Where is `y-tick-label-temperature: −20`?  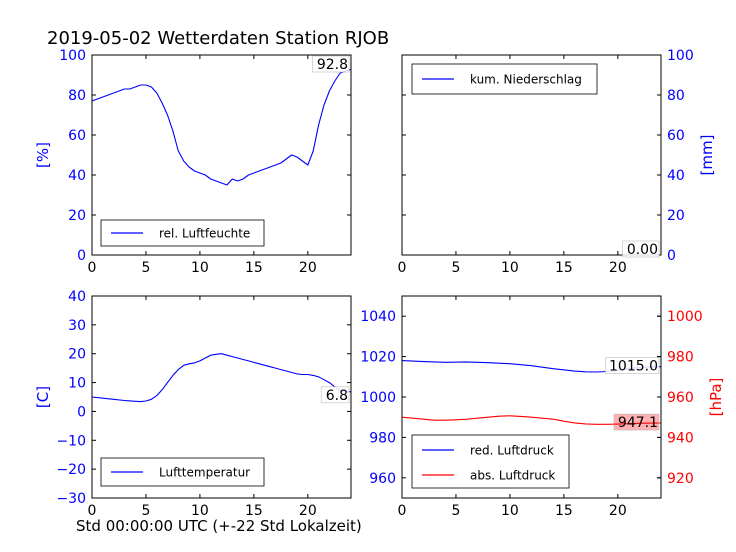 y-tick-label-temperature: −20 is located at coordinates (71, 470).